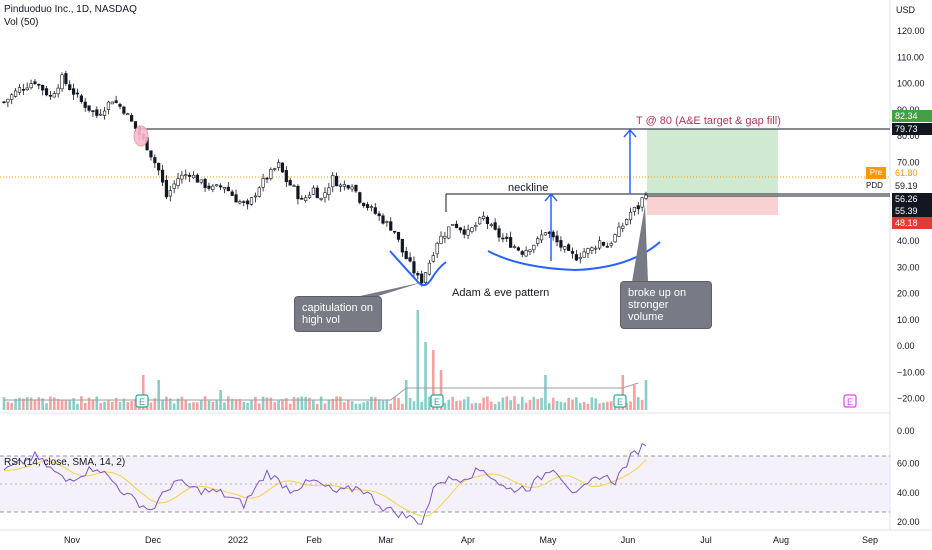  I want to click on time-axis-tick: Feb, so click(314, 540).